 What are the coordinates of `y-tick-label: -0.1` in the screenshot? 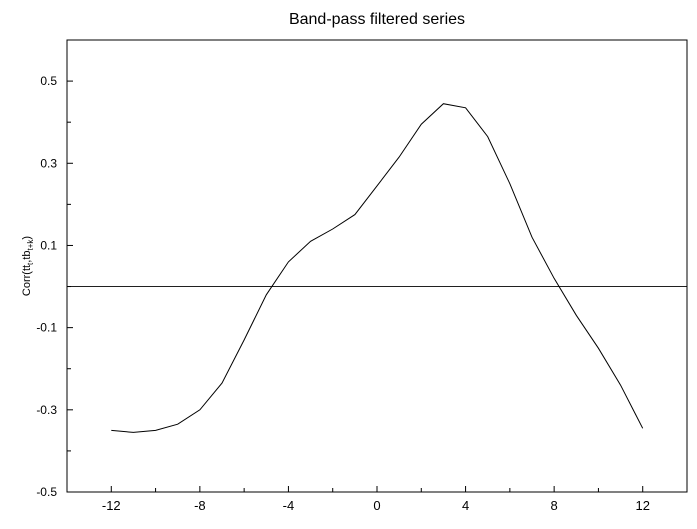 It's located at (46, 328).